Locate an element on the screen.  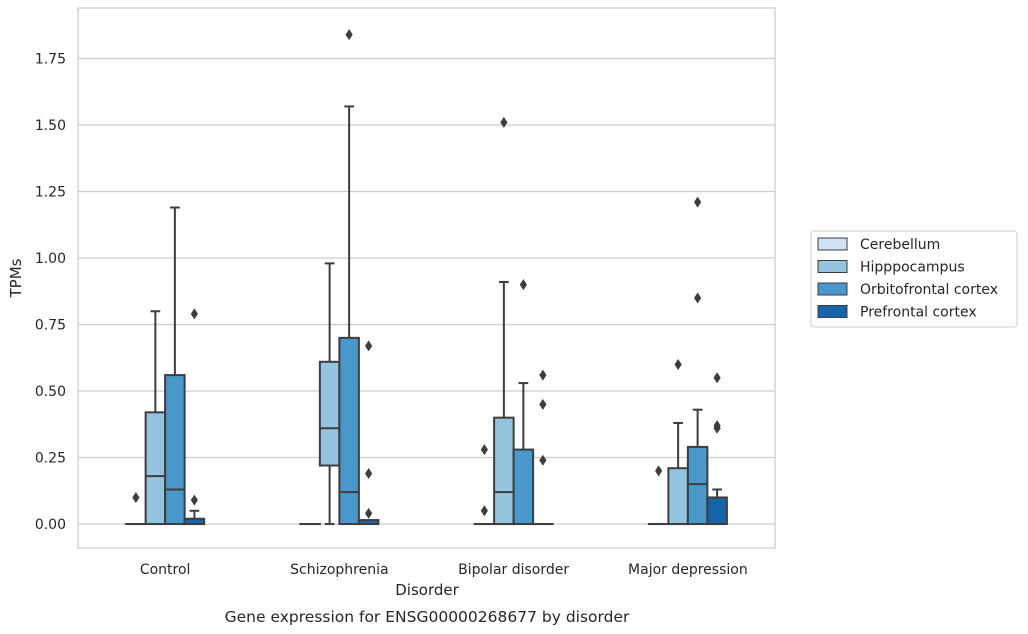
x-tick-label: Bipolar disorder is located at coordinates (513, 570).